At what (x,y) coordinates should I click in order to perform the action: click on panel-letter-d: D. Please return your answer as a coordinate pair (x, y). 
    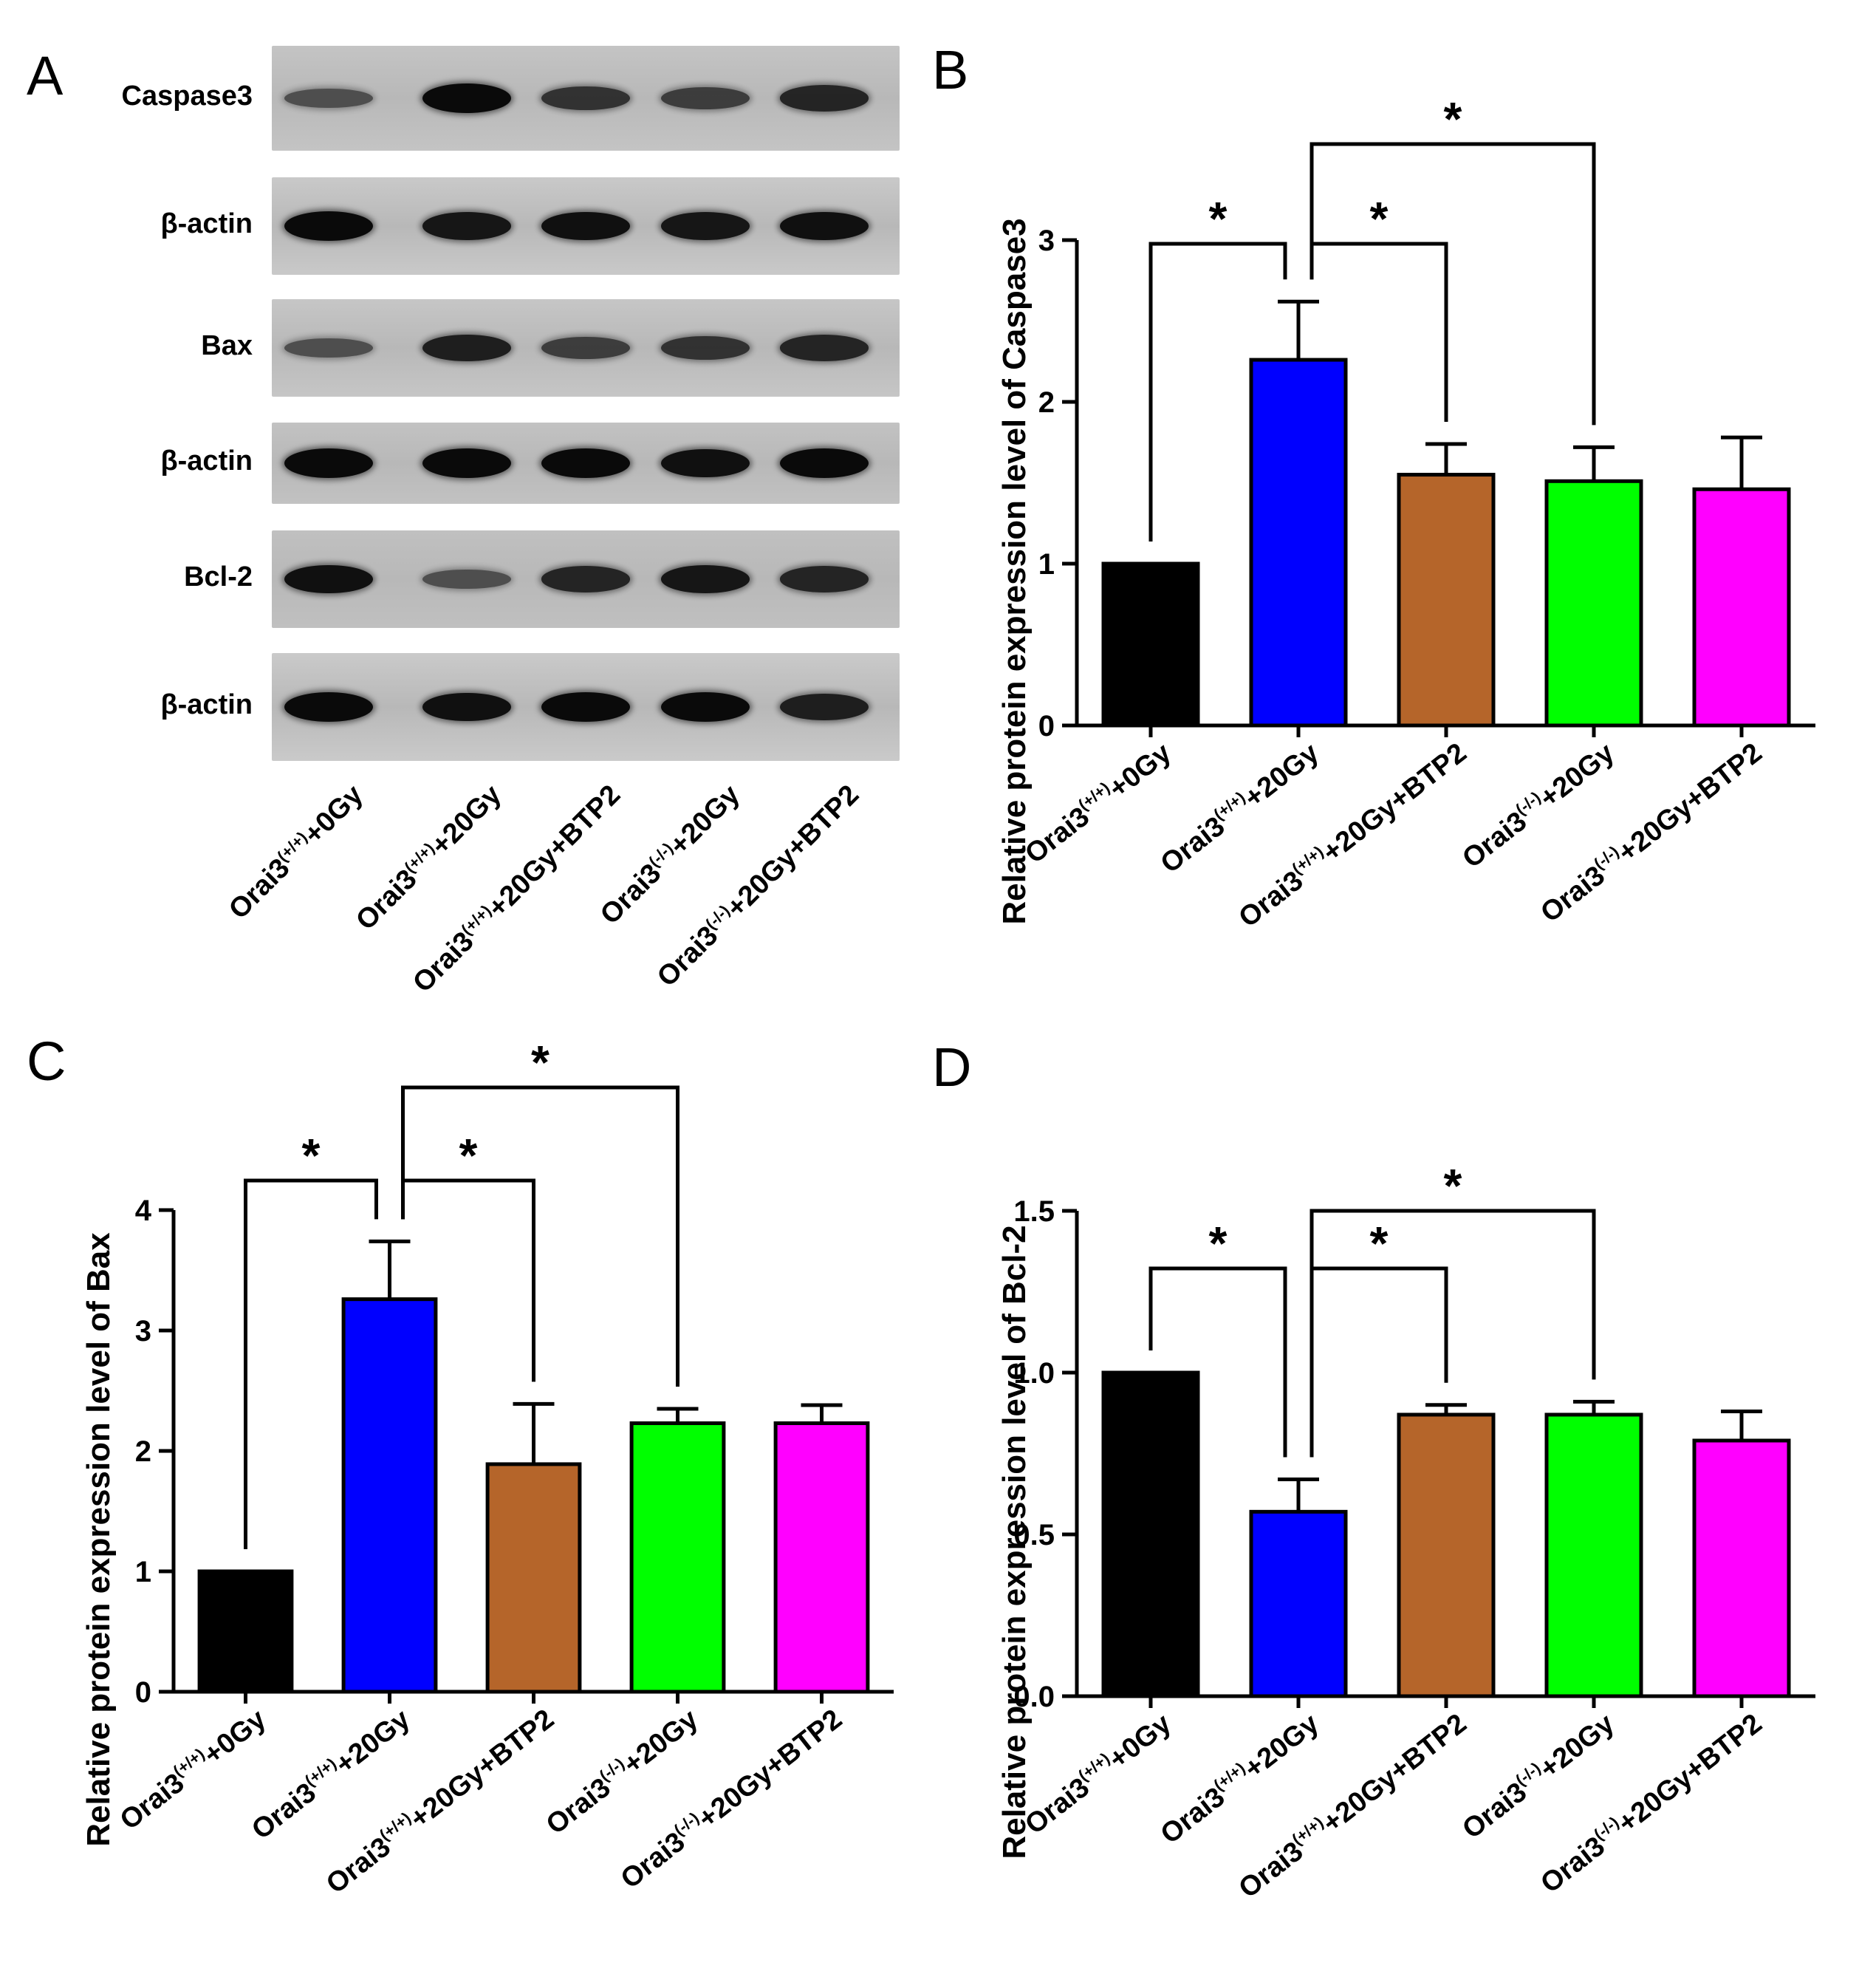
    Looking at the image, I should click on (952, 1067).